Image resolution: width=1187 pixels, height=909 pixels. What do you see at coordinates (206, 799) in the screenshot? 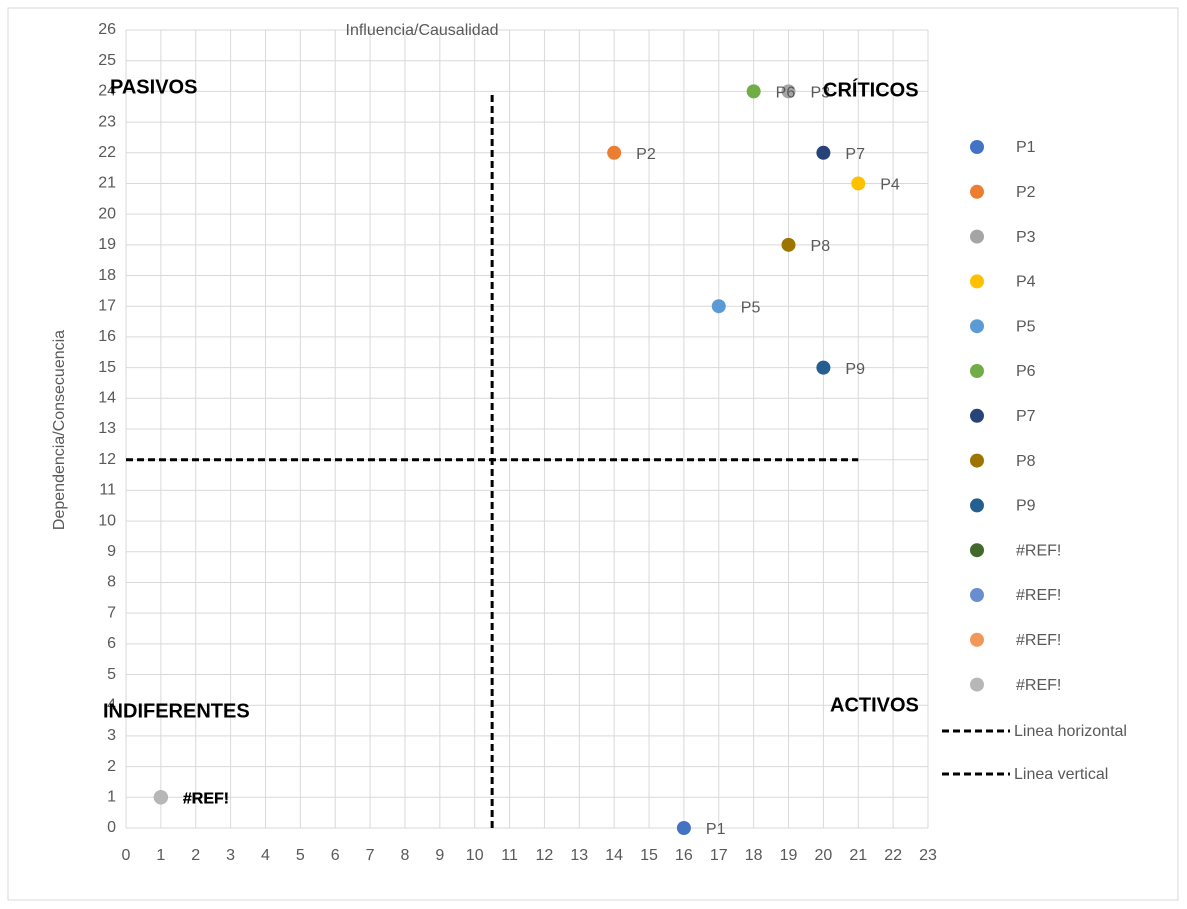
I see `data-label: #REF!` at bounding box center [206, 799].